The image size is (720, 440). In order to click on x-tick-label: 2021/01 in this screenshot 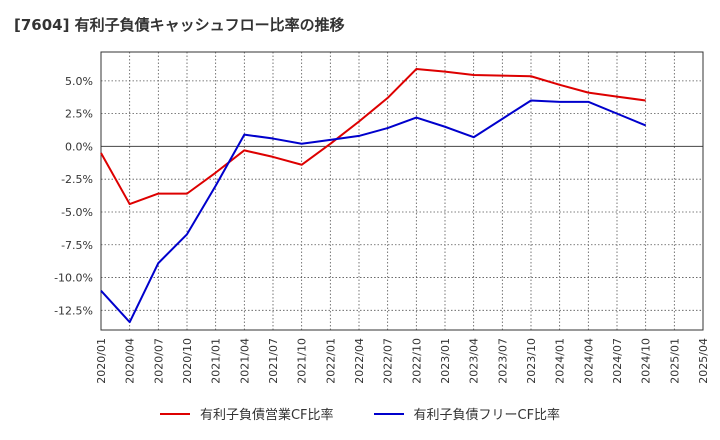, I will do `click(216, 361)`.